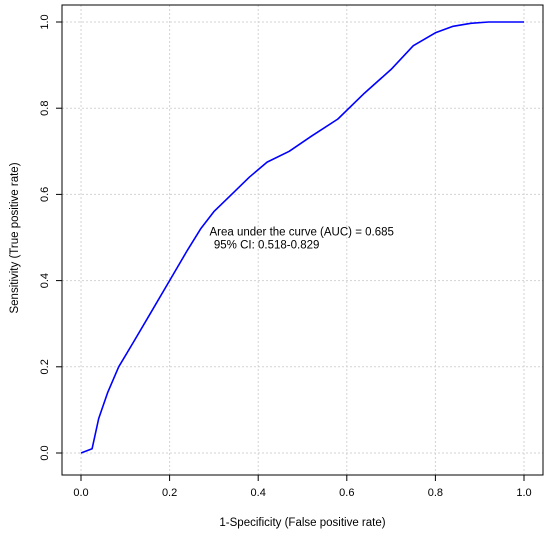 Image resolution: width=550 pixels, height=534 pixels. Describe the element at coordinates (45, 452) in the screenshot. I see `y-tick-label: 0.0` at that location.